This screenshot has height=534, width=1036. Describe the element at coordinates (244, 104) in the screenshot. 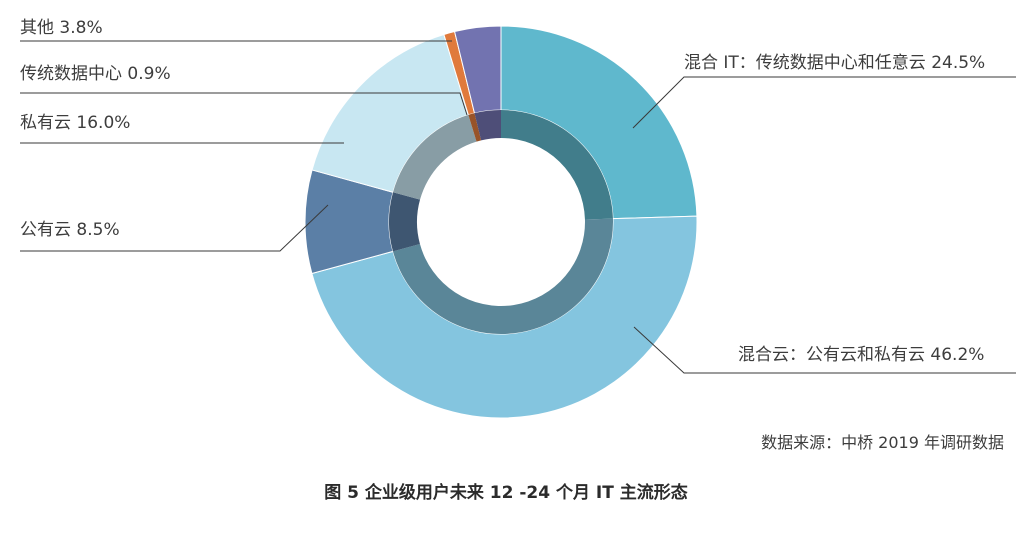

I see `leader-traditional-dc` at that location.